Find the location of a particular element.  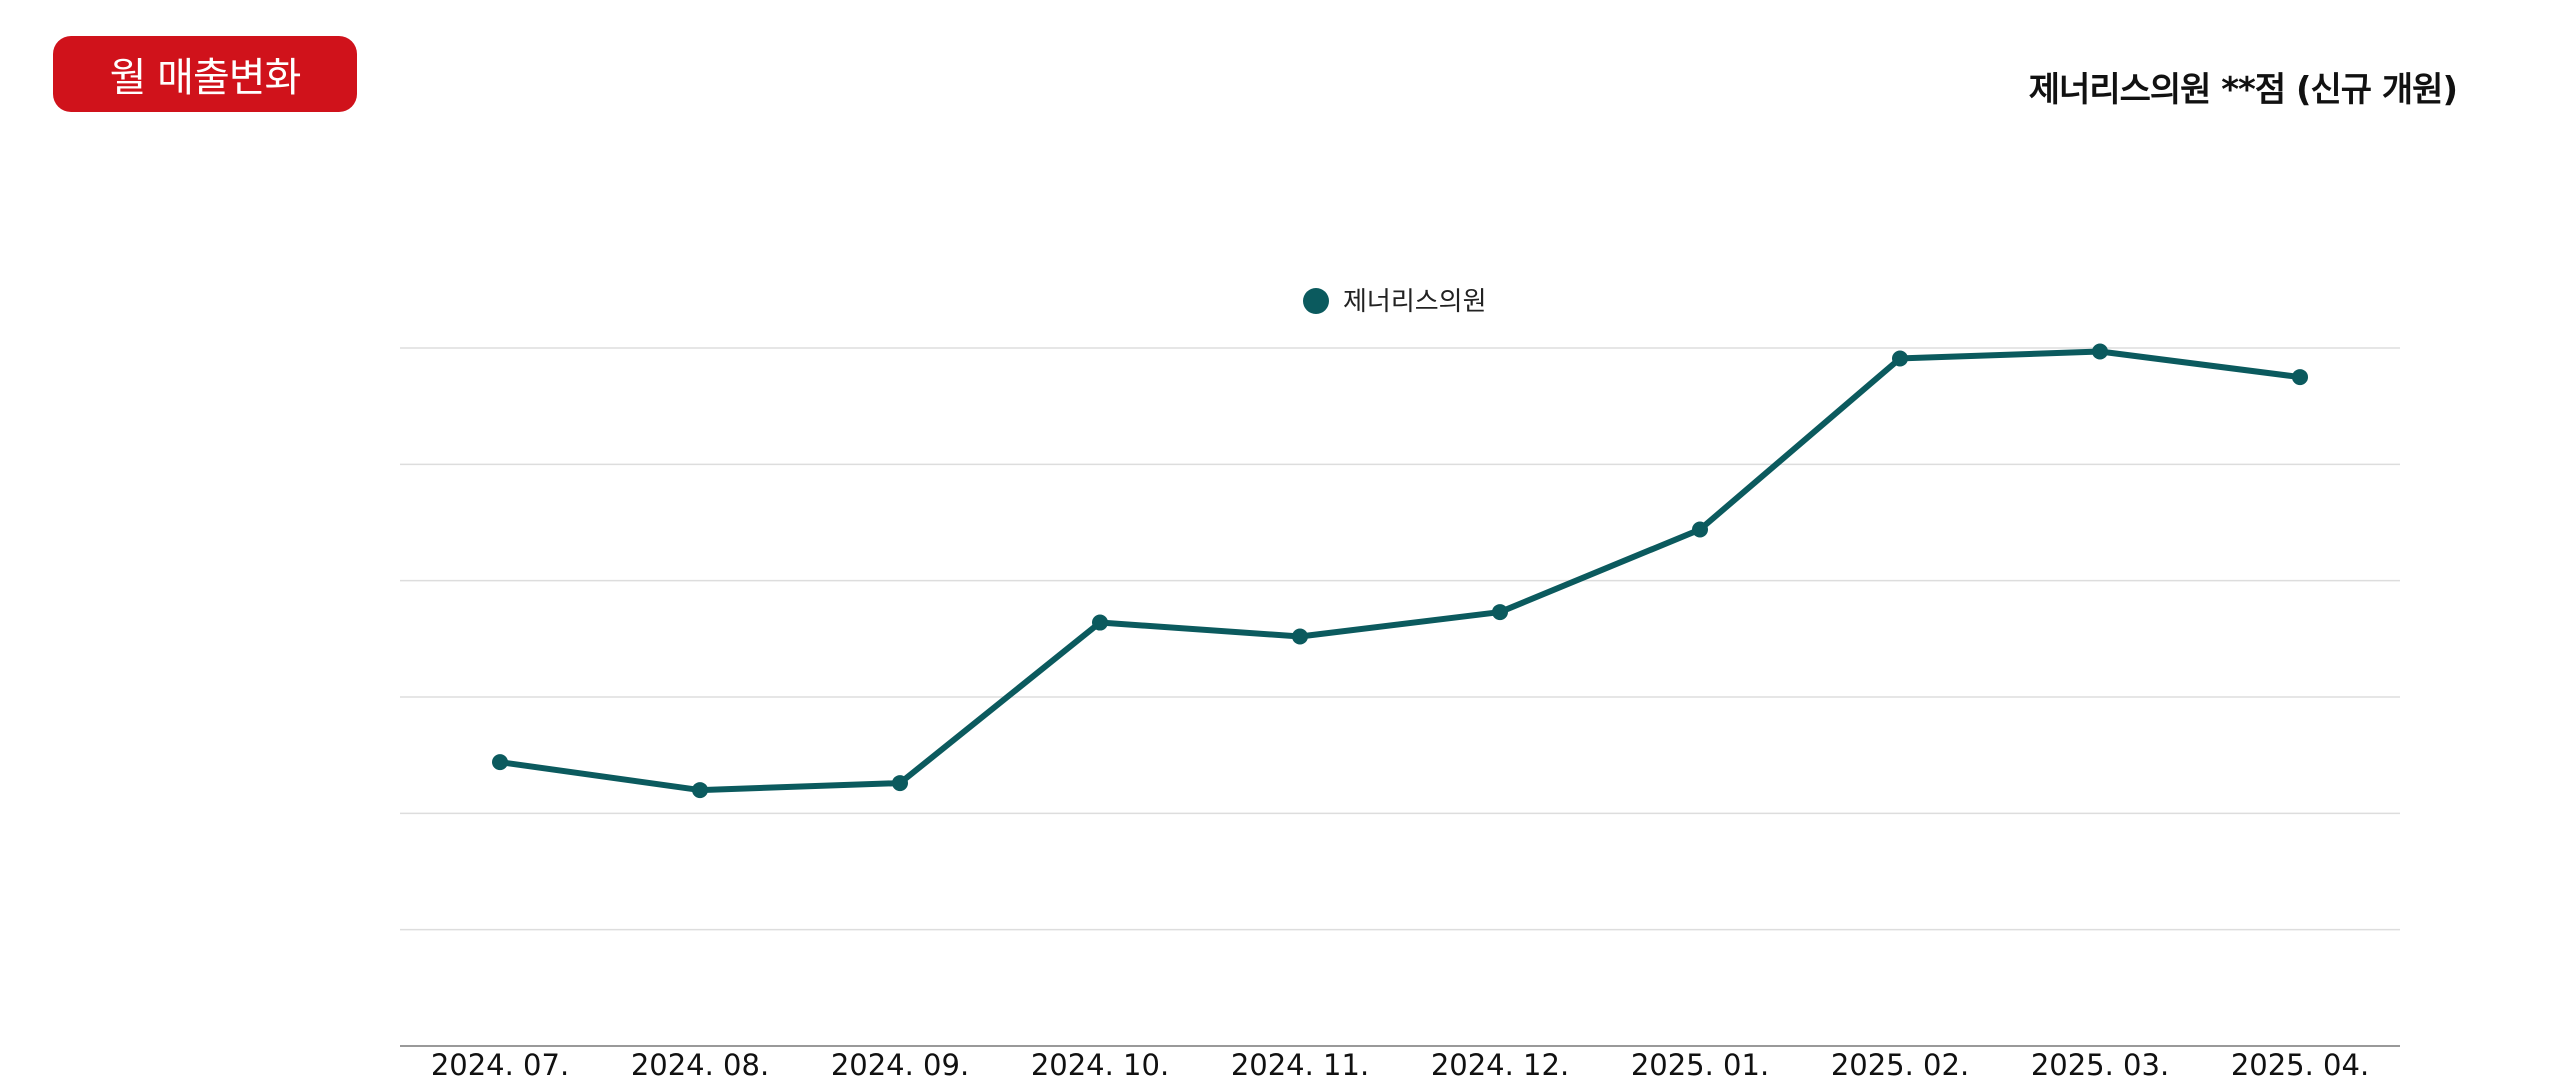

x-tick-label: 2024. 12. is located at coordinates (1500, 1064).